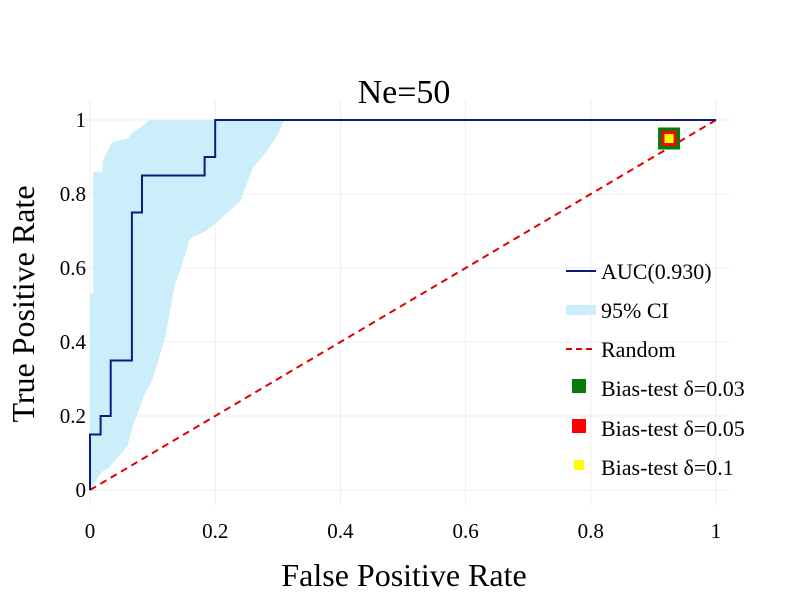 The image size is (800, 600). What do you see at coordinates (635, 310) in the screenshot?
I see `legend-label-ci: 95% CI` at bounding box center [635, 310].